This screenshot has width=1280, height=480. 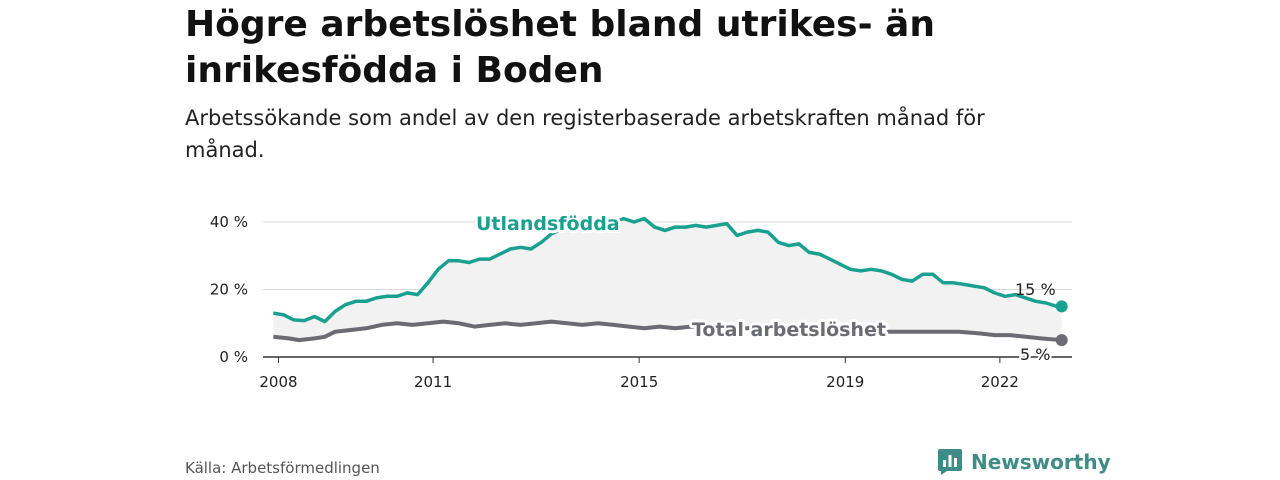 What do you see at coordinates (1035, 354) in the screenshot?
I see `end-label-total: 5 %` at bounding box center [1035, 354].